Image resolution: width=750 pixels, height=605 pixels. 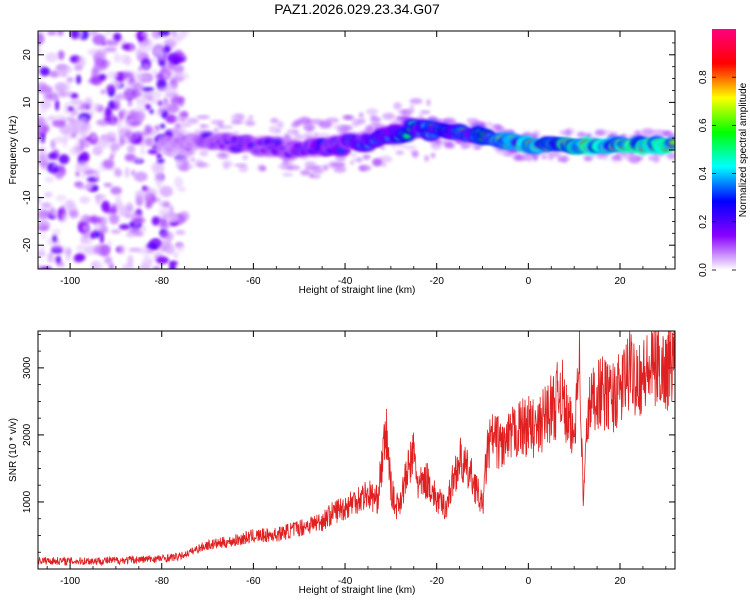 I want to click on spectrogram-xtick-label: -60, so click(x=253, y=281).